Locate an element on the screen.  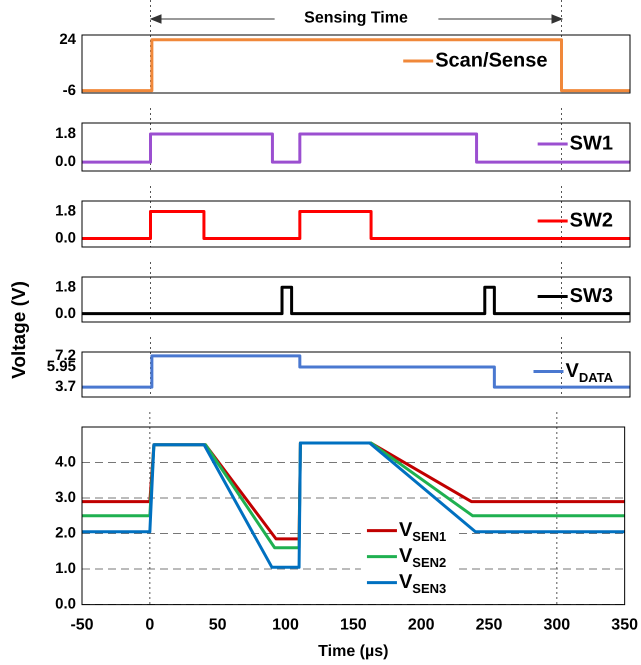
y-tick-label: 4.0 is located at coordinates (65, 462).